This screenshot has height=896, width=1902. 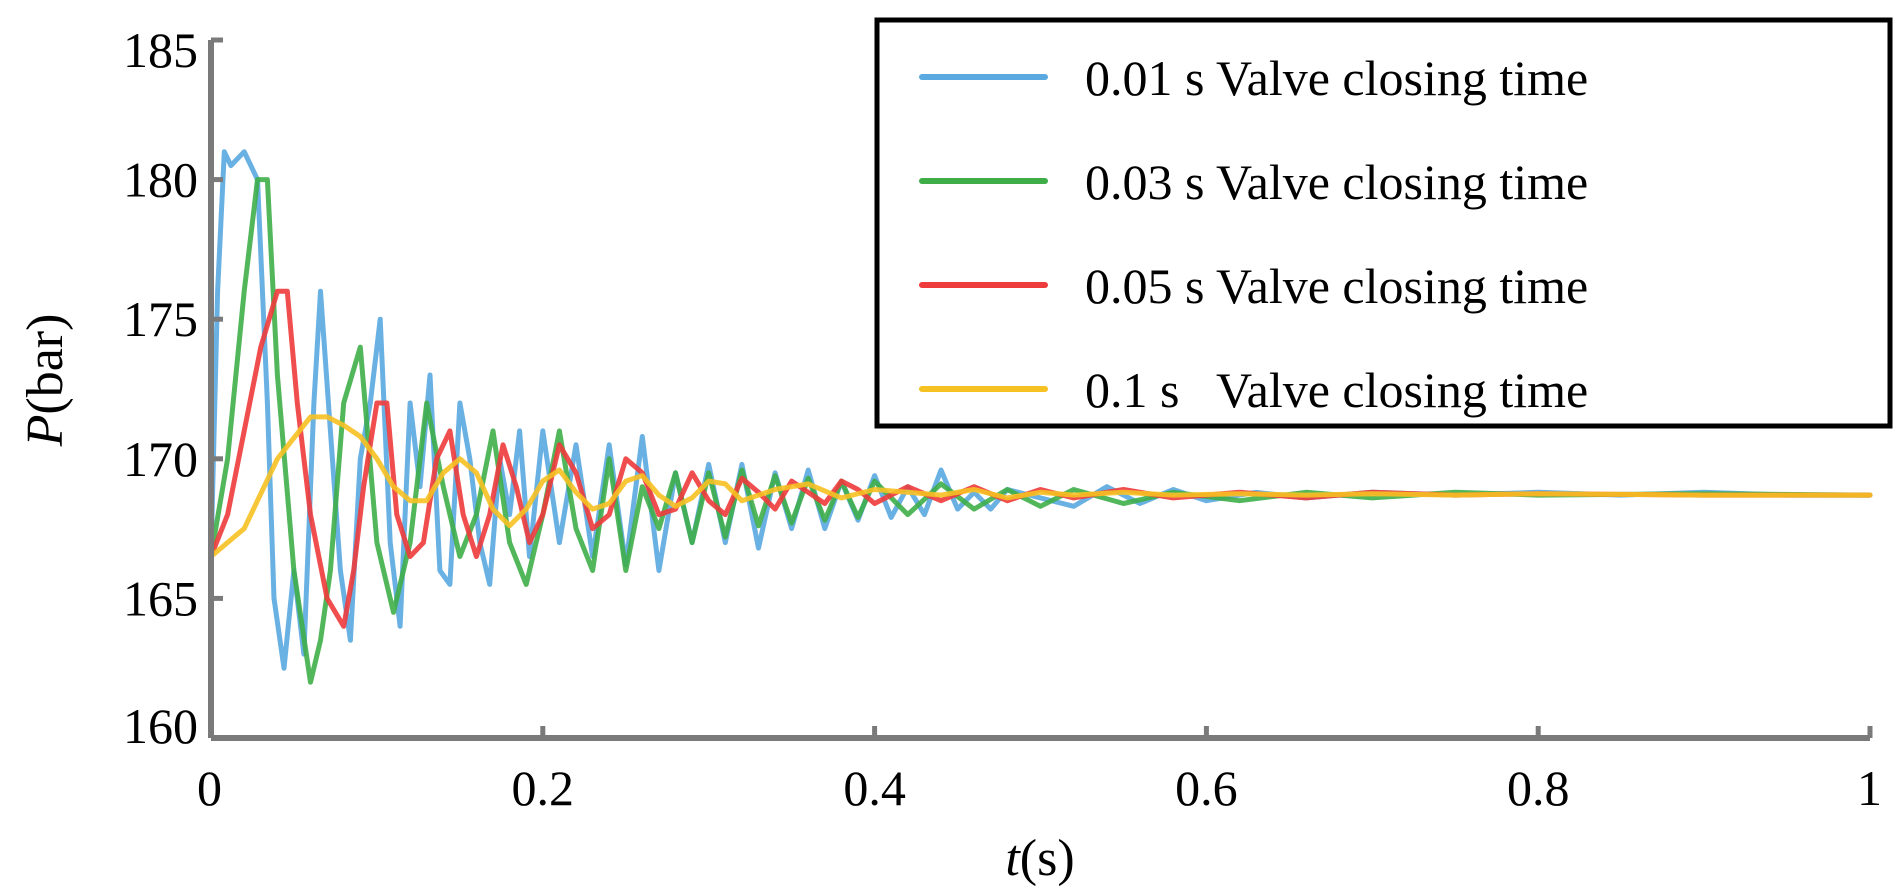 What do you see at coordinates (160, 726) in the screenshot?
I see `y-tick-label: 160` at bounding box center [160, 726].